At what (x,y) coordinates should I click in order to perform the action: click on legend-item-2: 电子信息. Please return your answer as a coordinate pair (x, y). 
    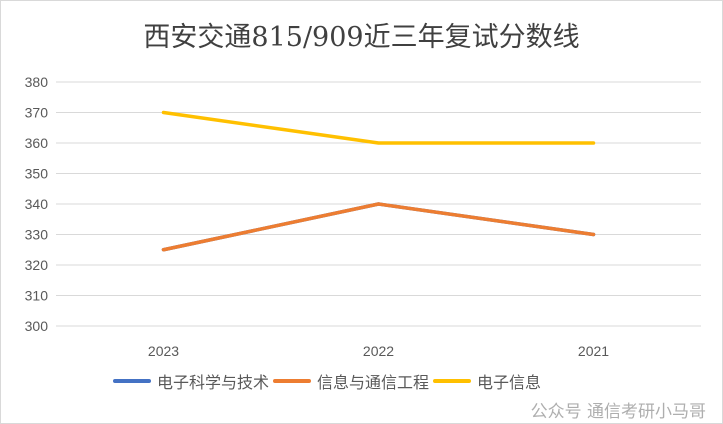
    Looking at the image, I should click on (487, 381).